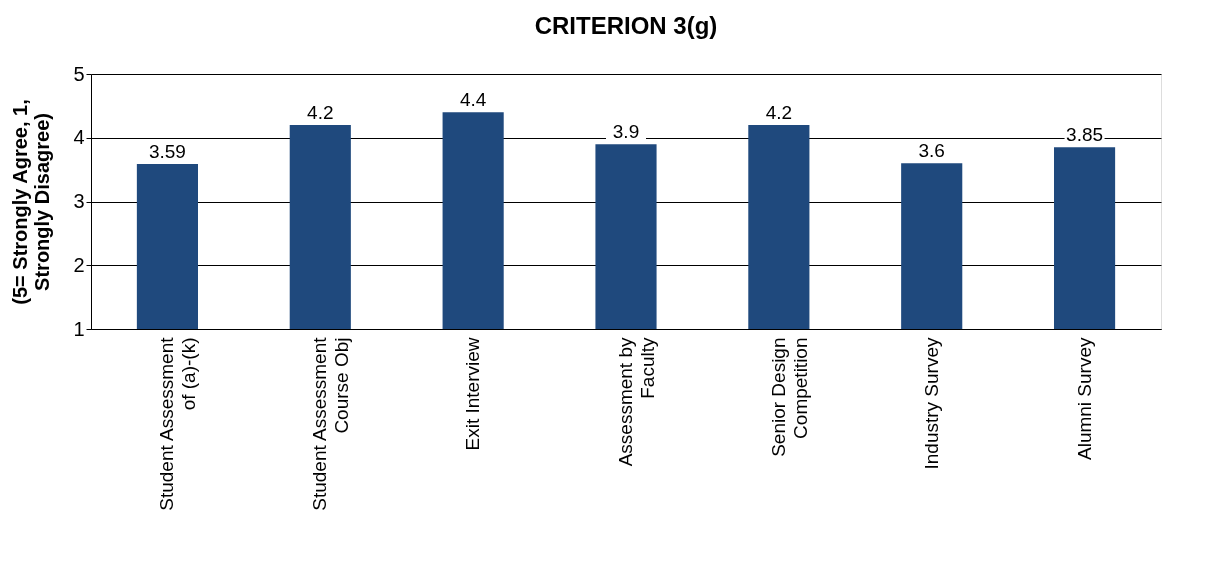 The image size is (1230, 575). Describe the element at coordinates (331, 423) in the screenshot. I see `x-tick-label: Student Assessment Course Obj` at that location.